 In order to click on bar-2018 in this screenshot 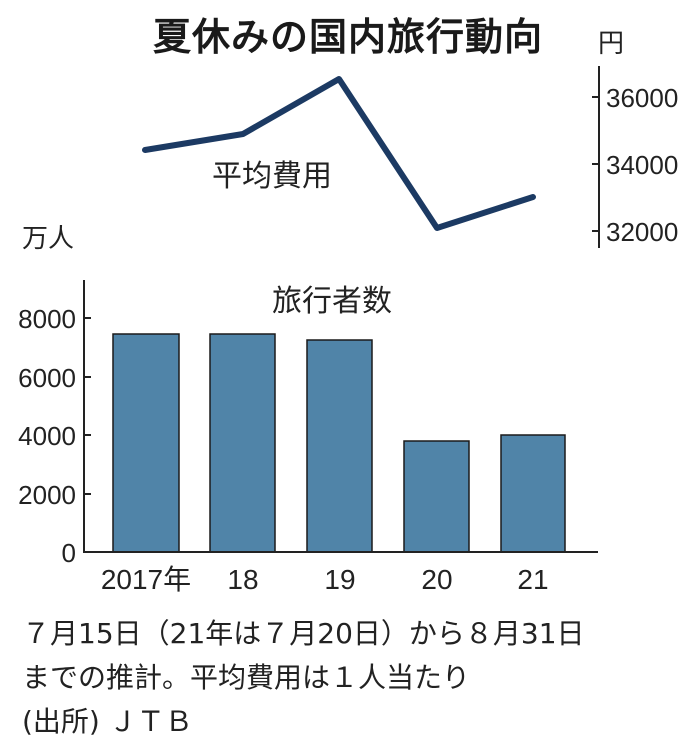, I will do `click(242, 443)`.